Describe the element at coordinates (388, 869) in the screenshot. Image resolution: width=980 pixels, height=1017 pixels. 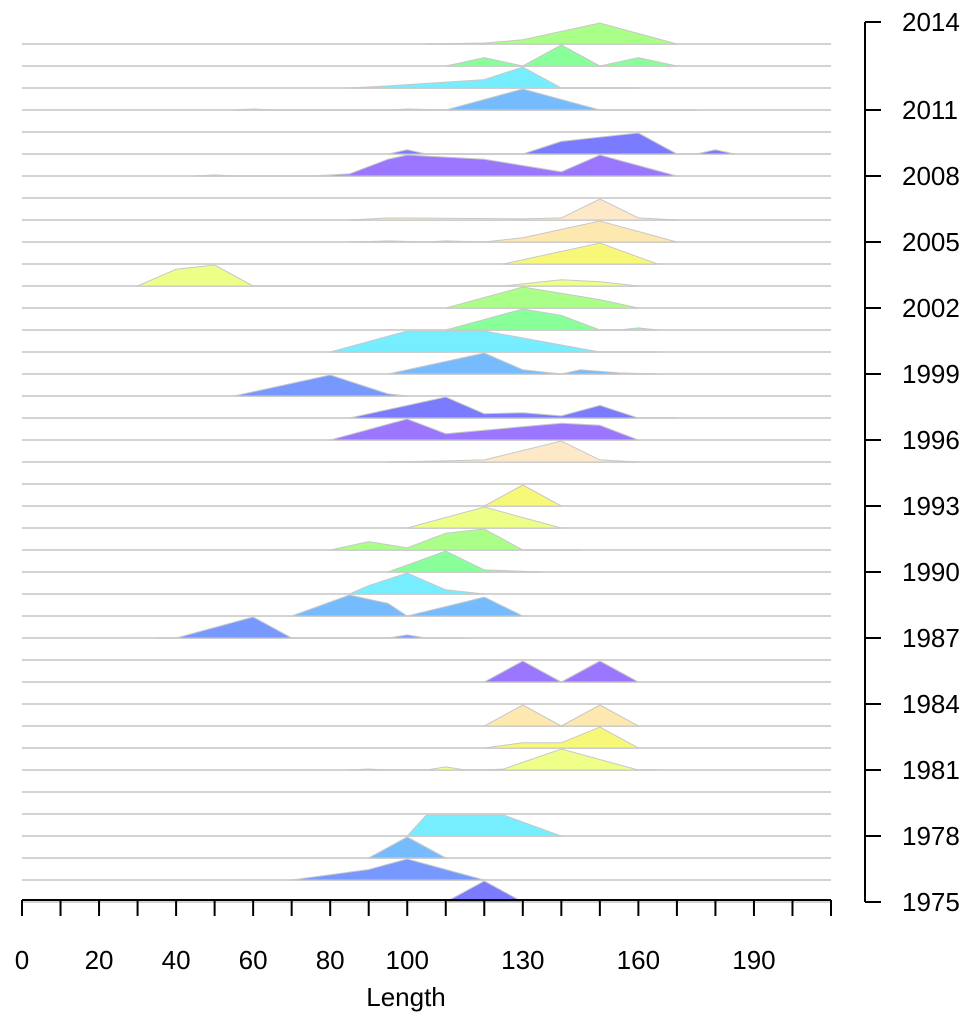
I see `ridge-1976` at that location.